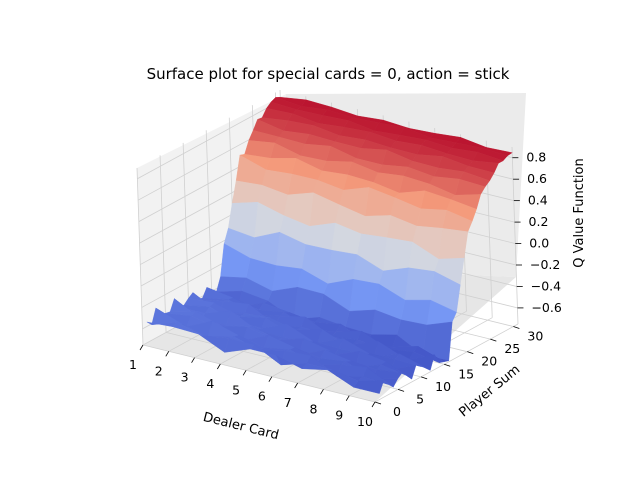 The height and width of the screenshot is (480, 640). Describe the element at coordinates (539, 221) in the screenshot. I see `z-tick-label: 0.2` at that location.